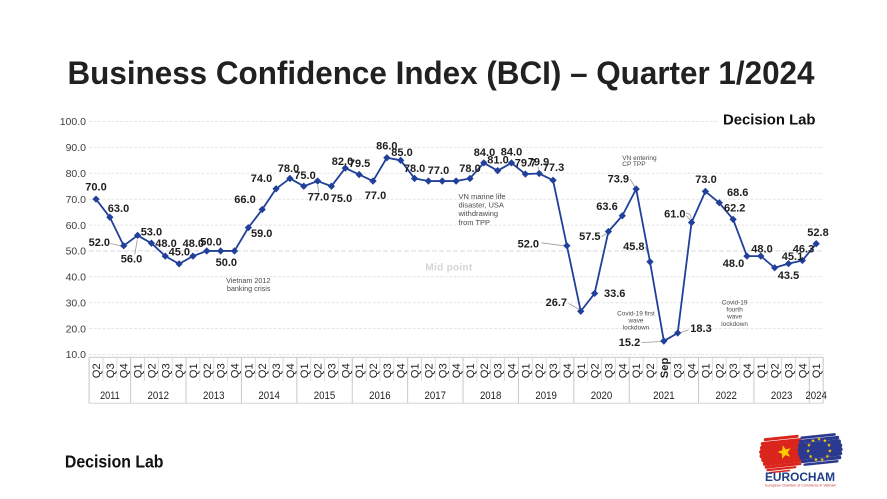 The width and height of the screenshot is (887, 499). I want to click on svg-text: 2023, so click(782, 396).